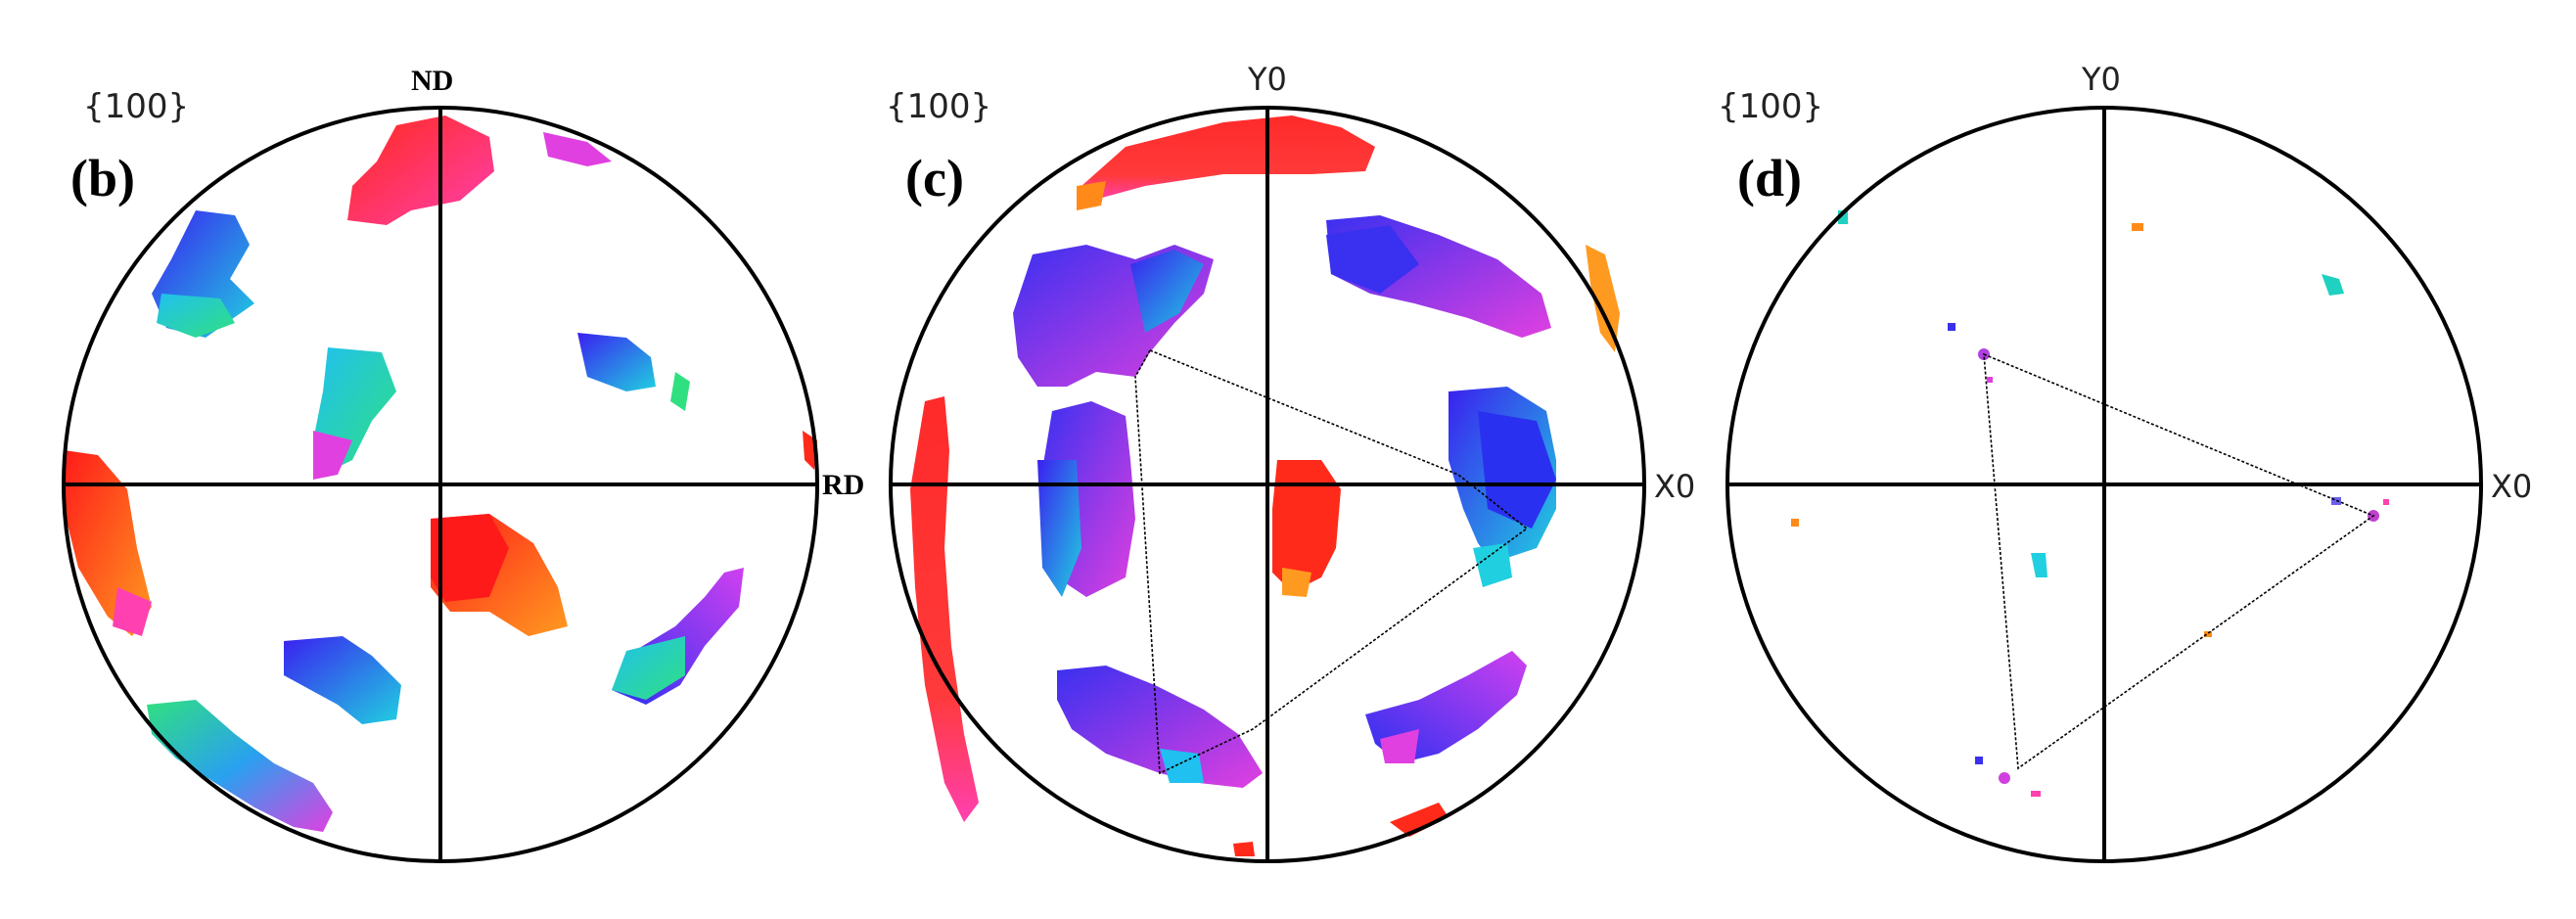 This screenshot has width=2576, height=919. What do you see at coordinates (470, 558) in the screenshot?
I see `cluster-b-center-red` at bounding box center [470, 558].